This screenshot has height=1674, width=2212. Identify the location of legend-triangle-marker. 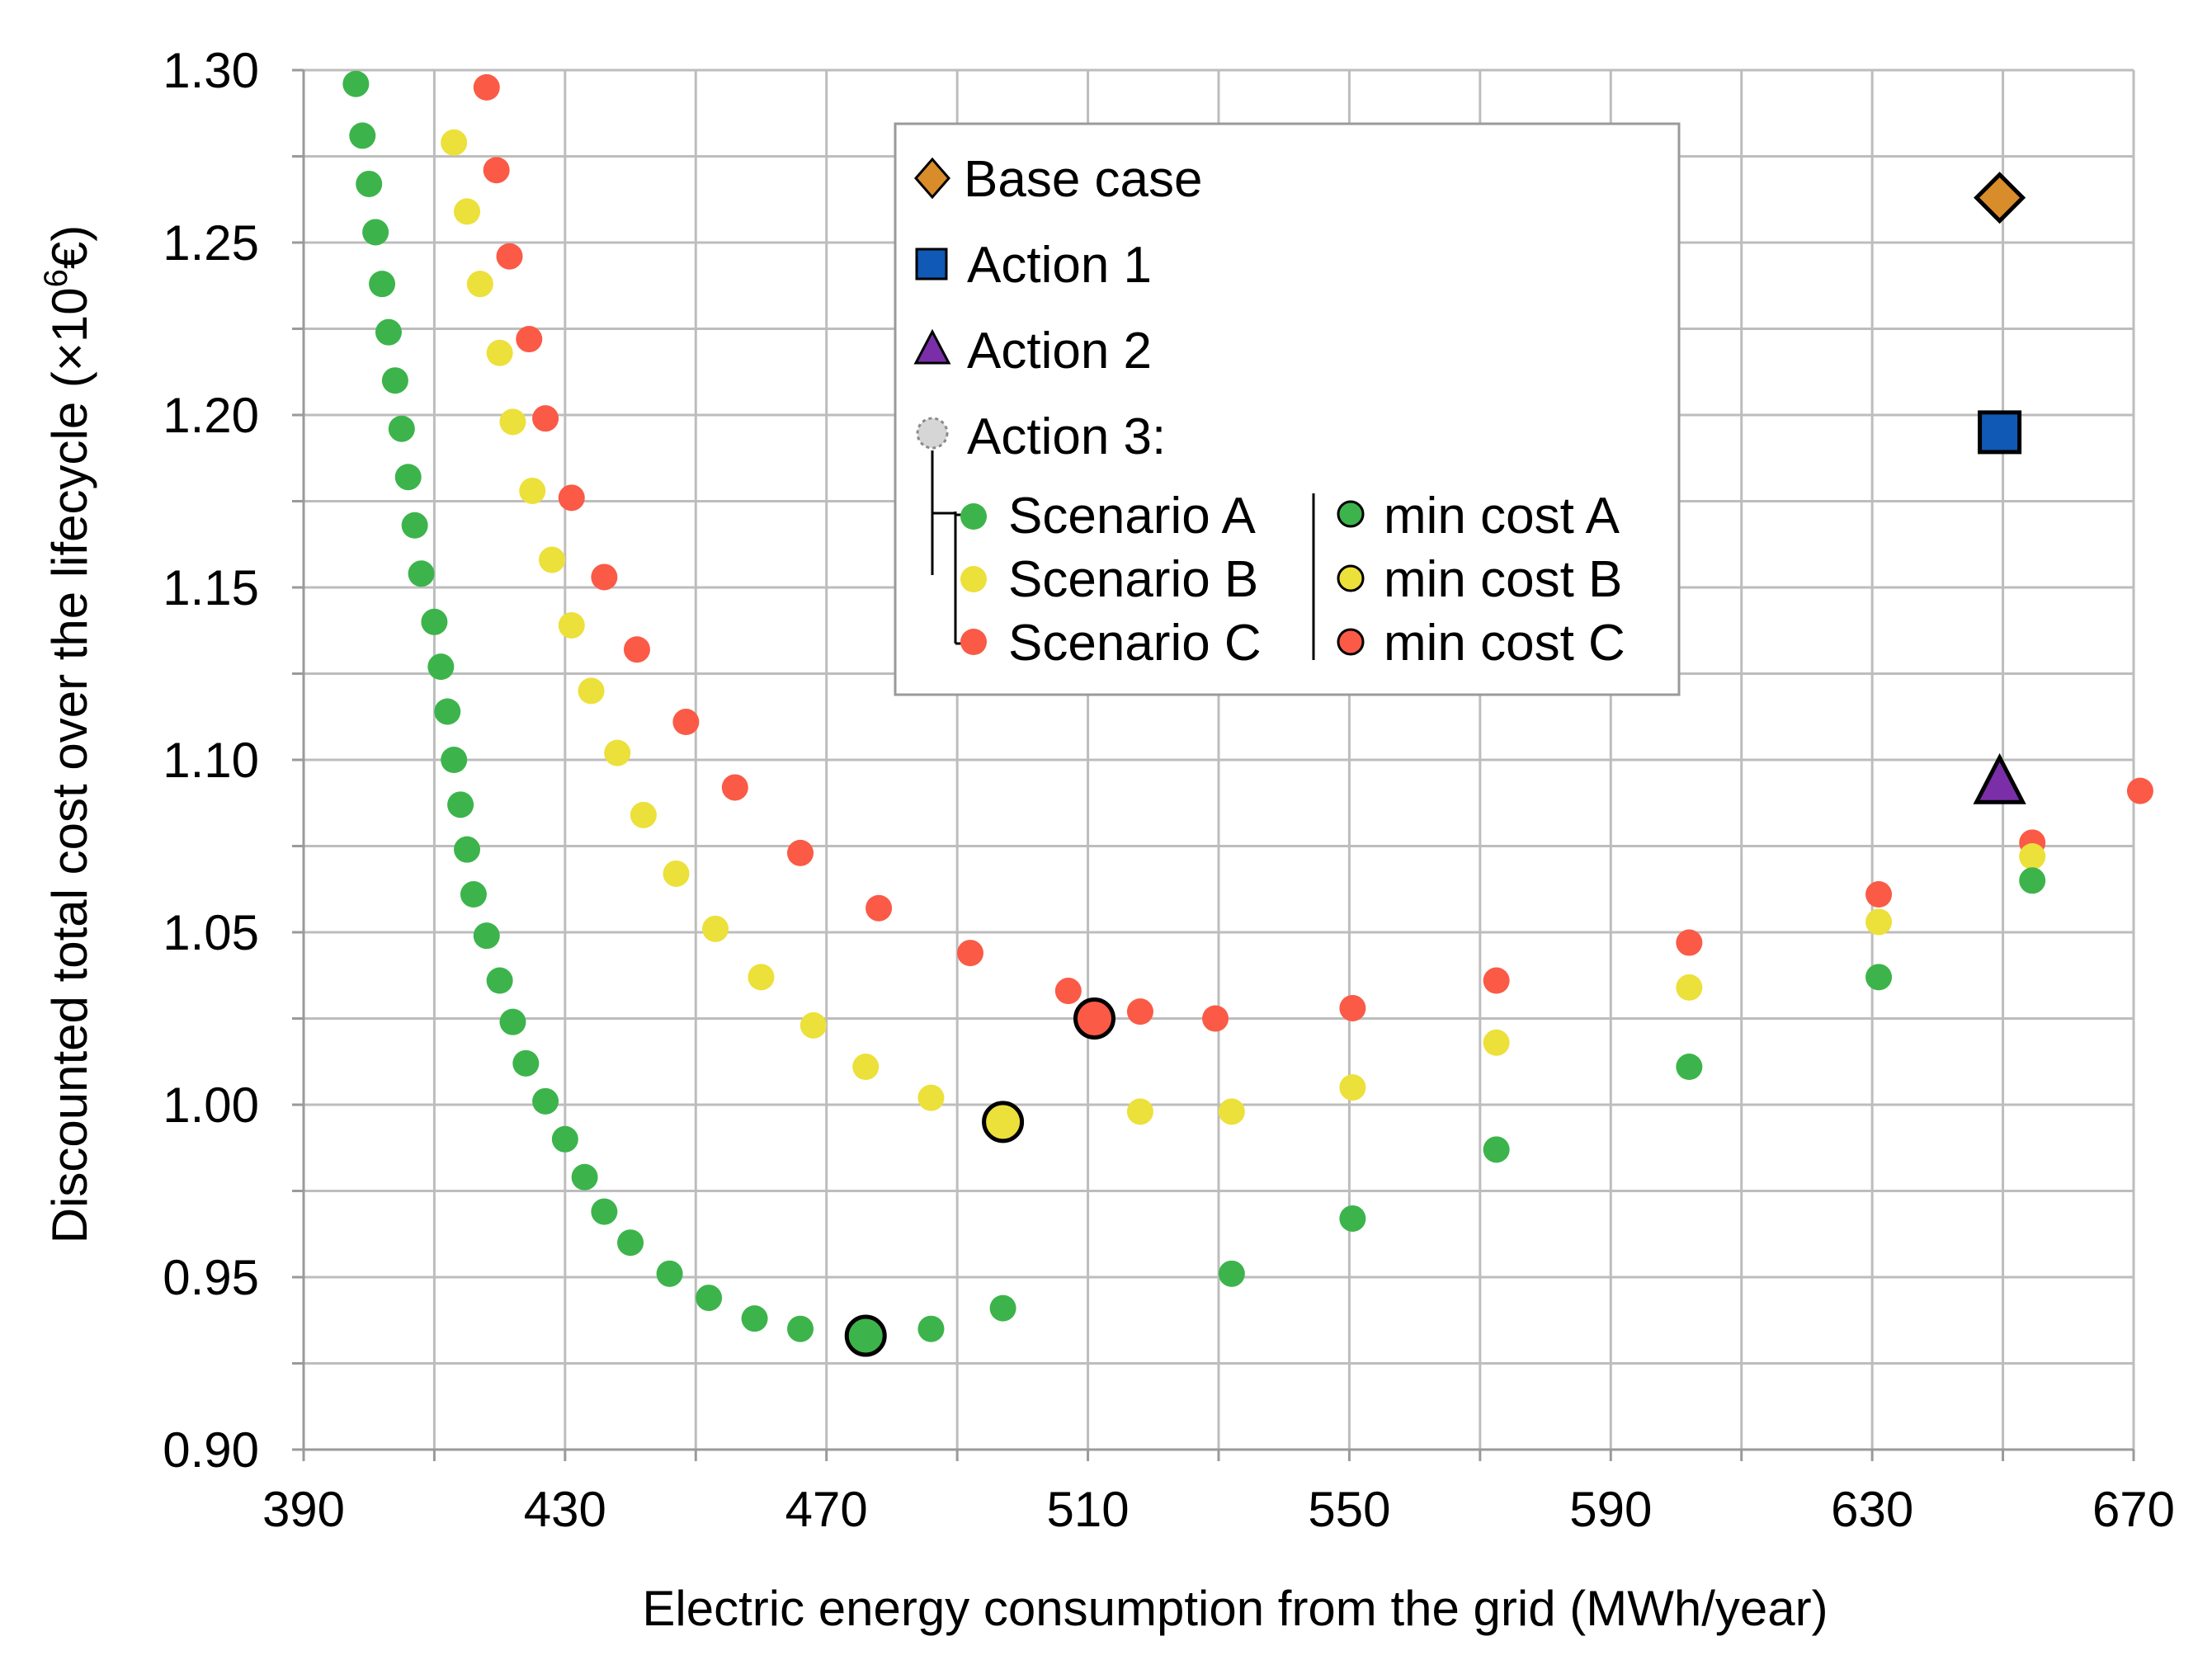
(932, 346).